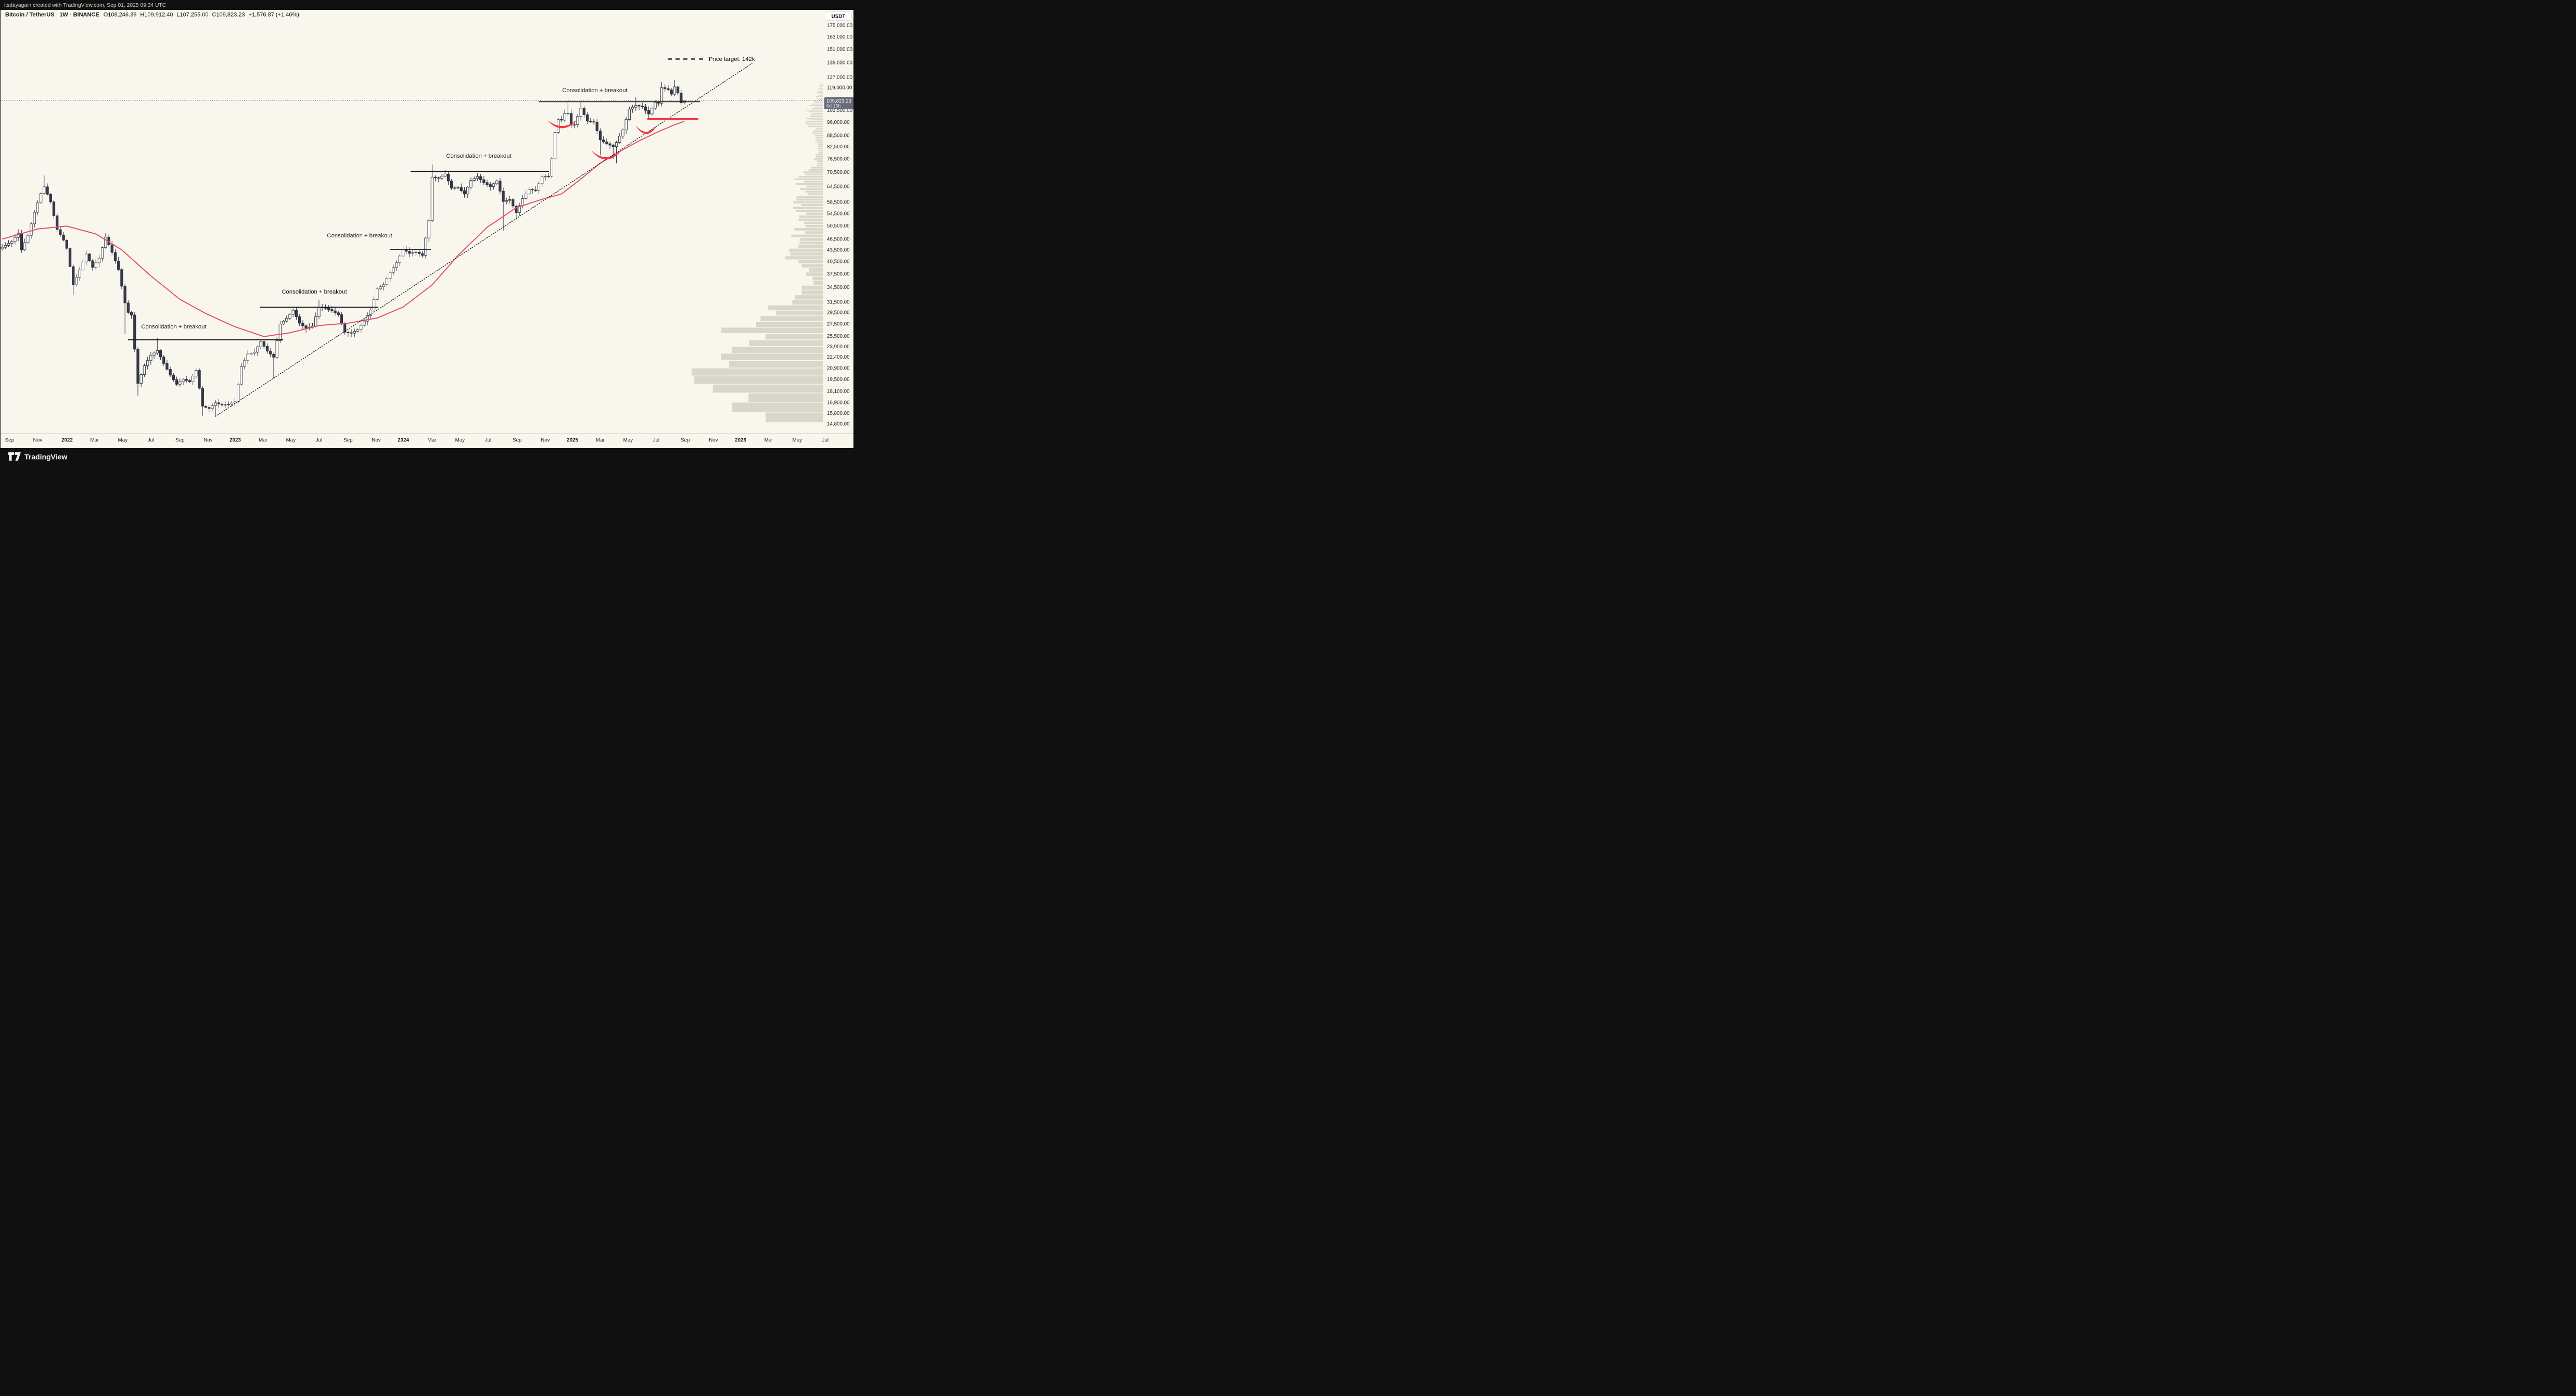 The width and height of the screenshot is (2576, 1396). Describe the element at coordinates (840, 26) in the screenshot. I see `price-tick-label: 175,000.00` at that location.